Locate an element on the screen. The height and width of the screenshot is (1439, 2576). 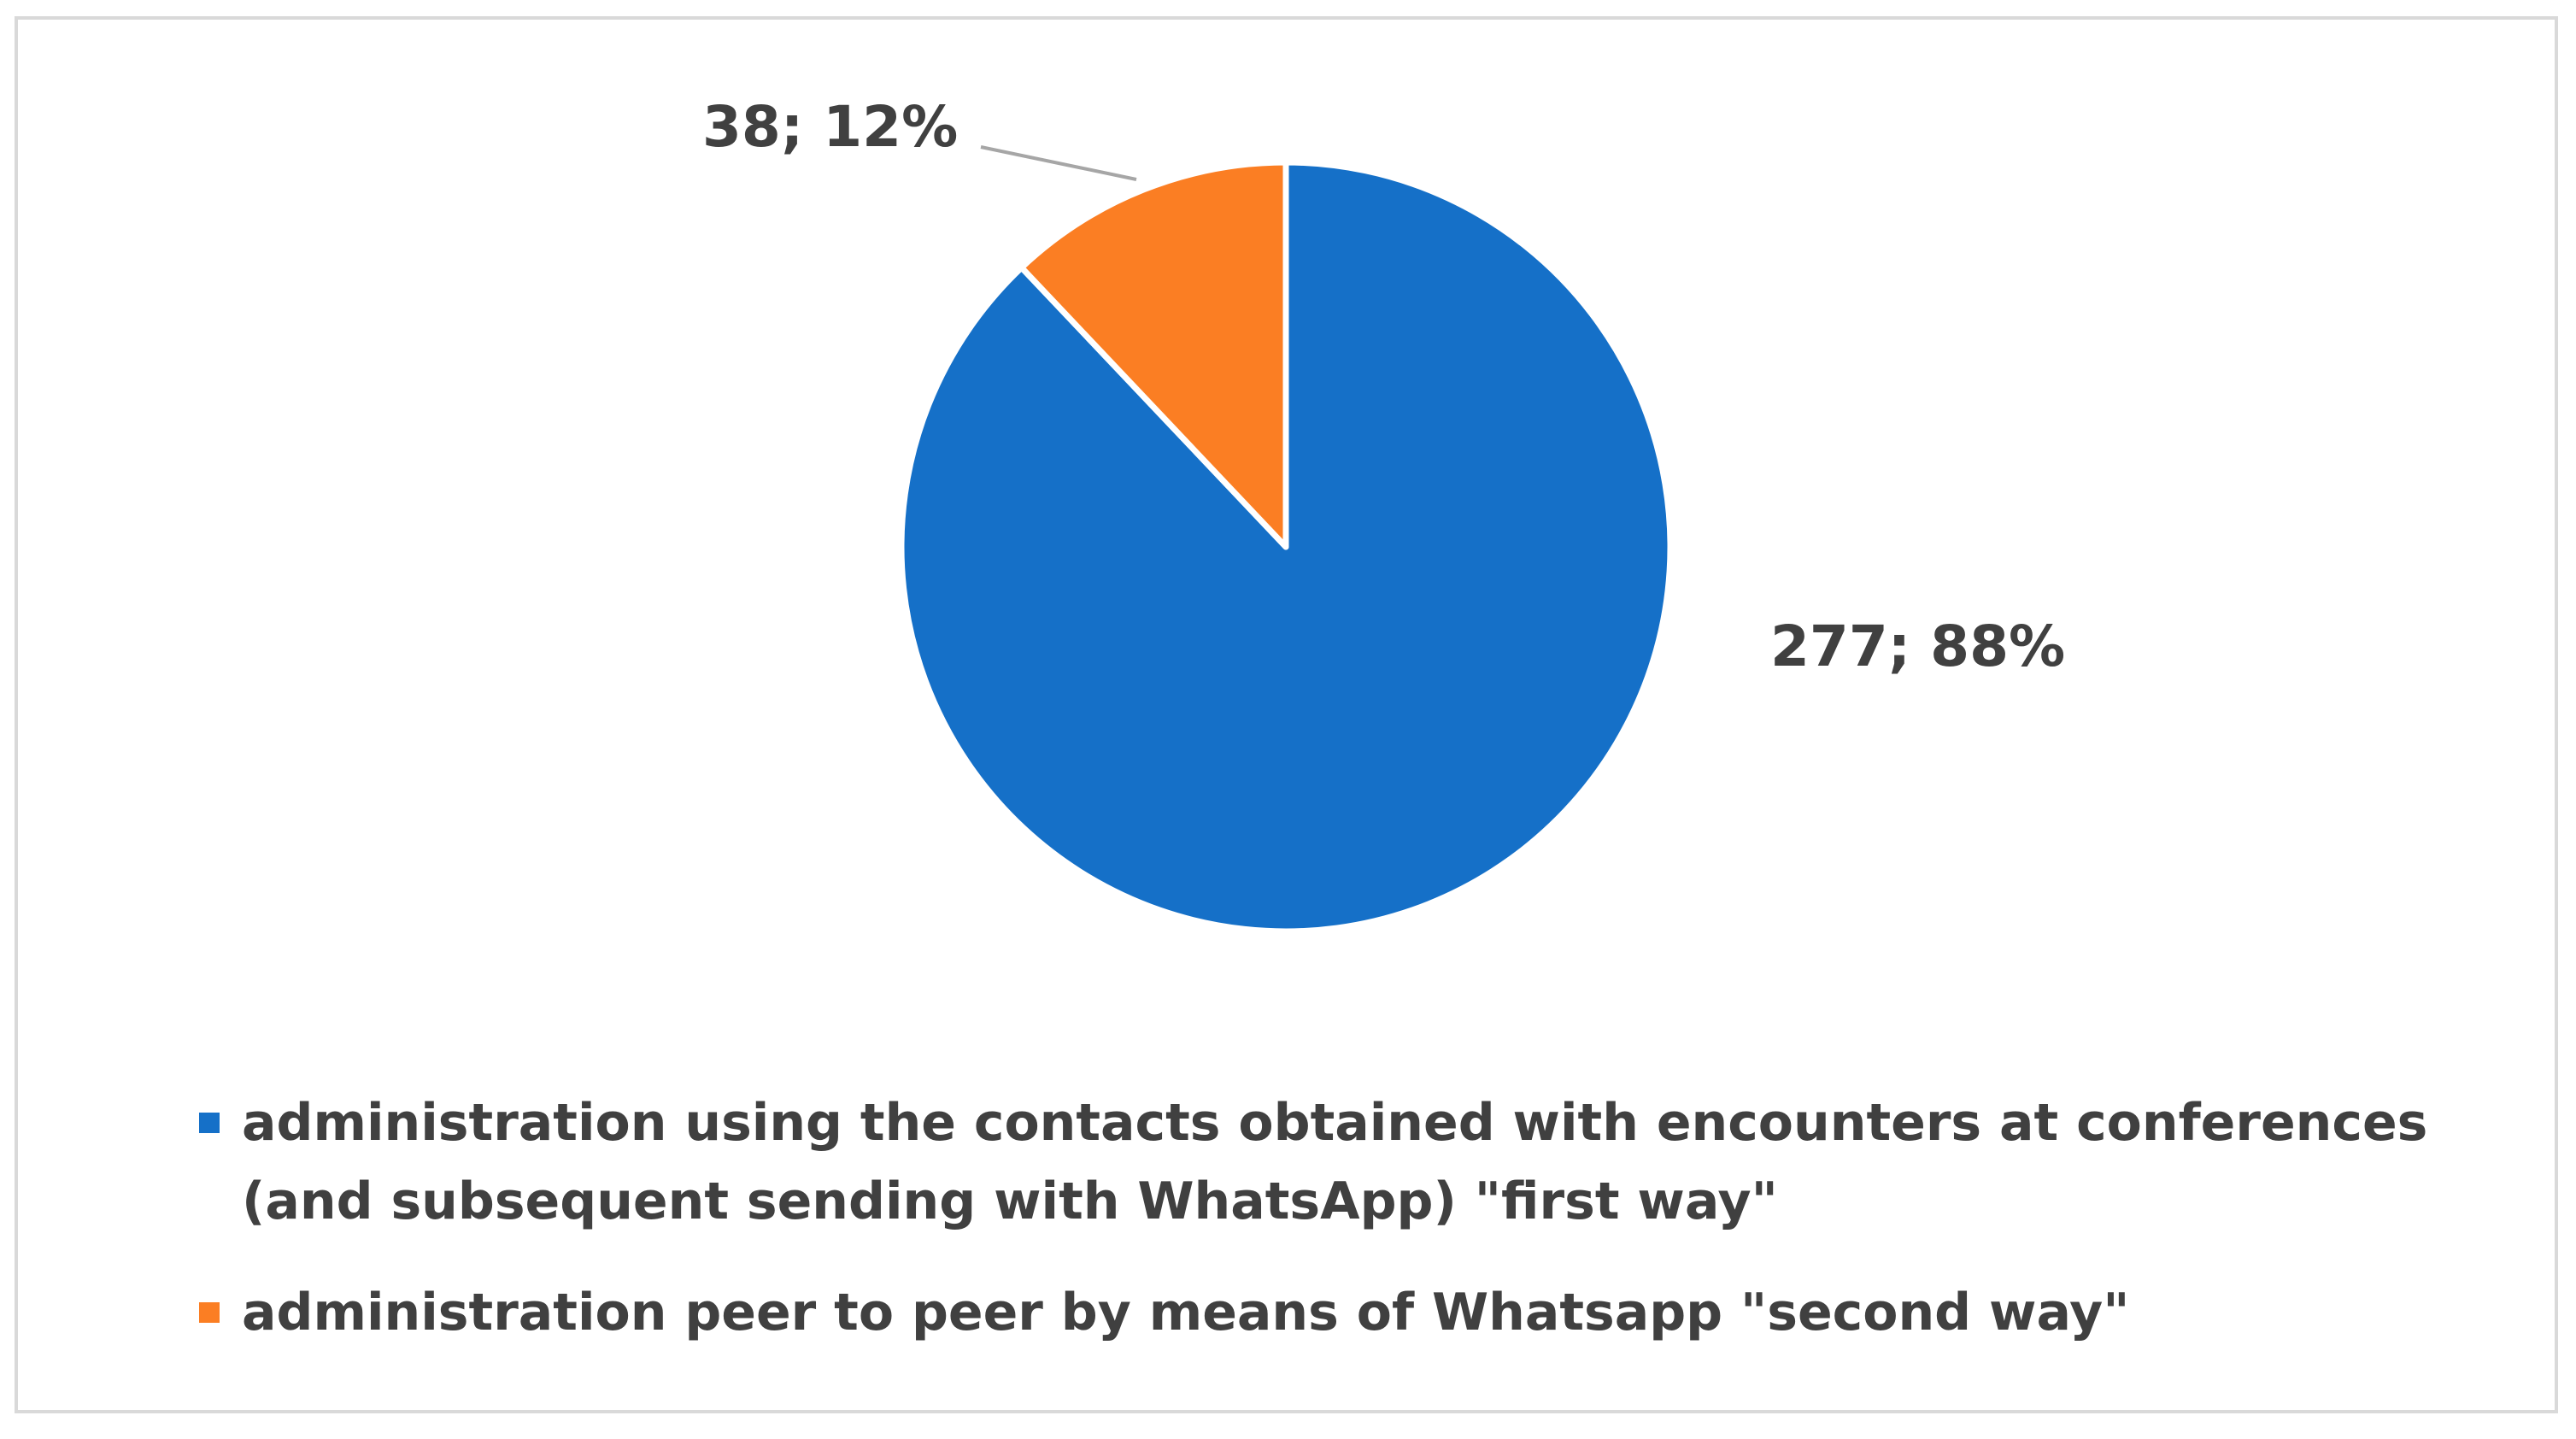
legend-swatch-second-way is located at coordinates (209, 1312).